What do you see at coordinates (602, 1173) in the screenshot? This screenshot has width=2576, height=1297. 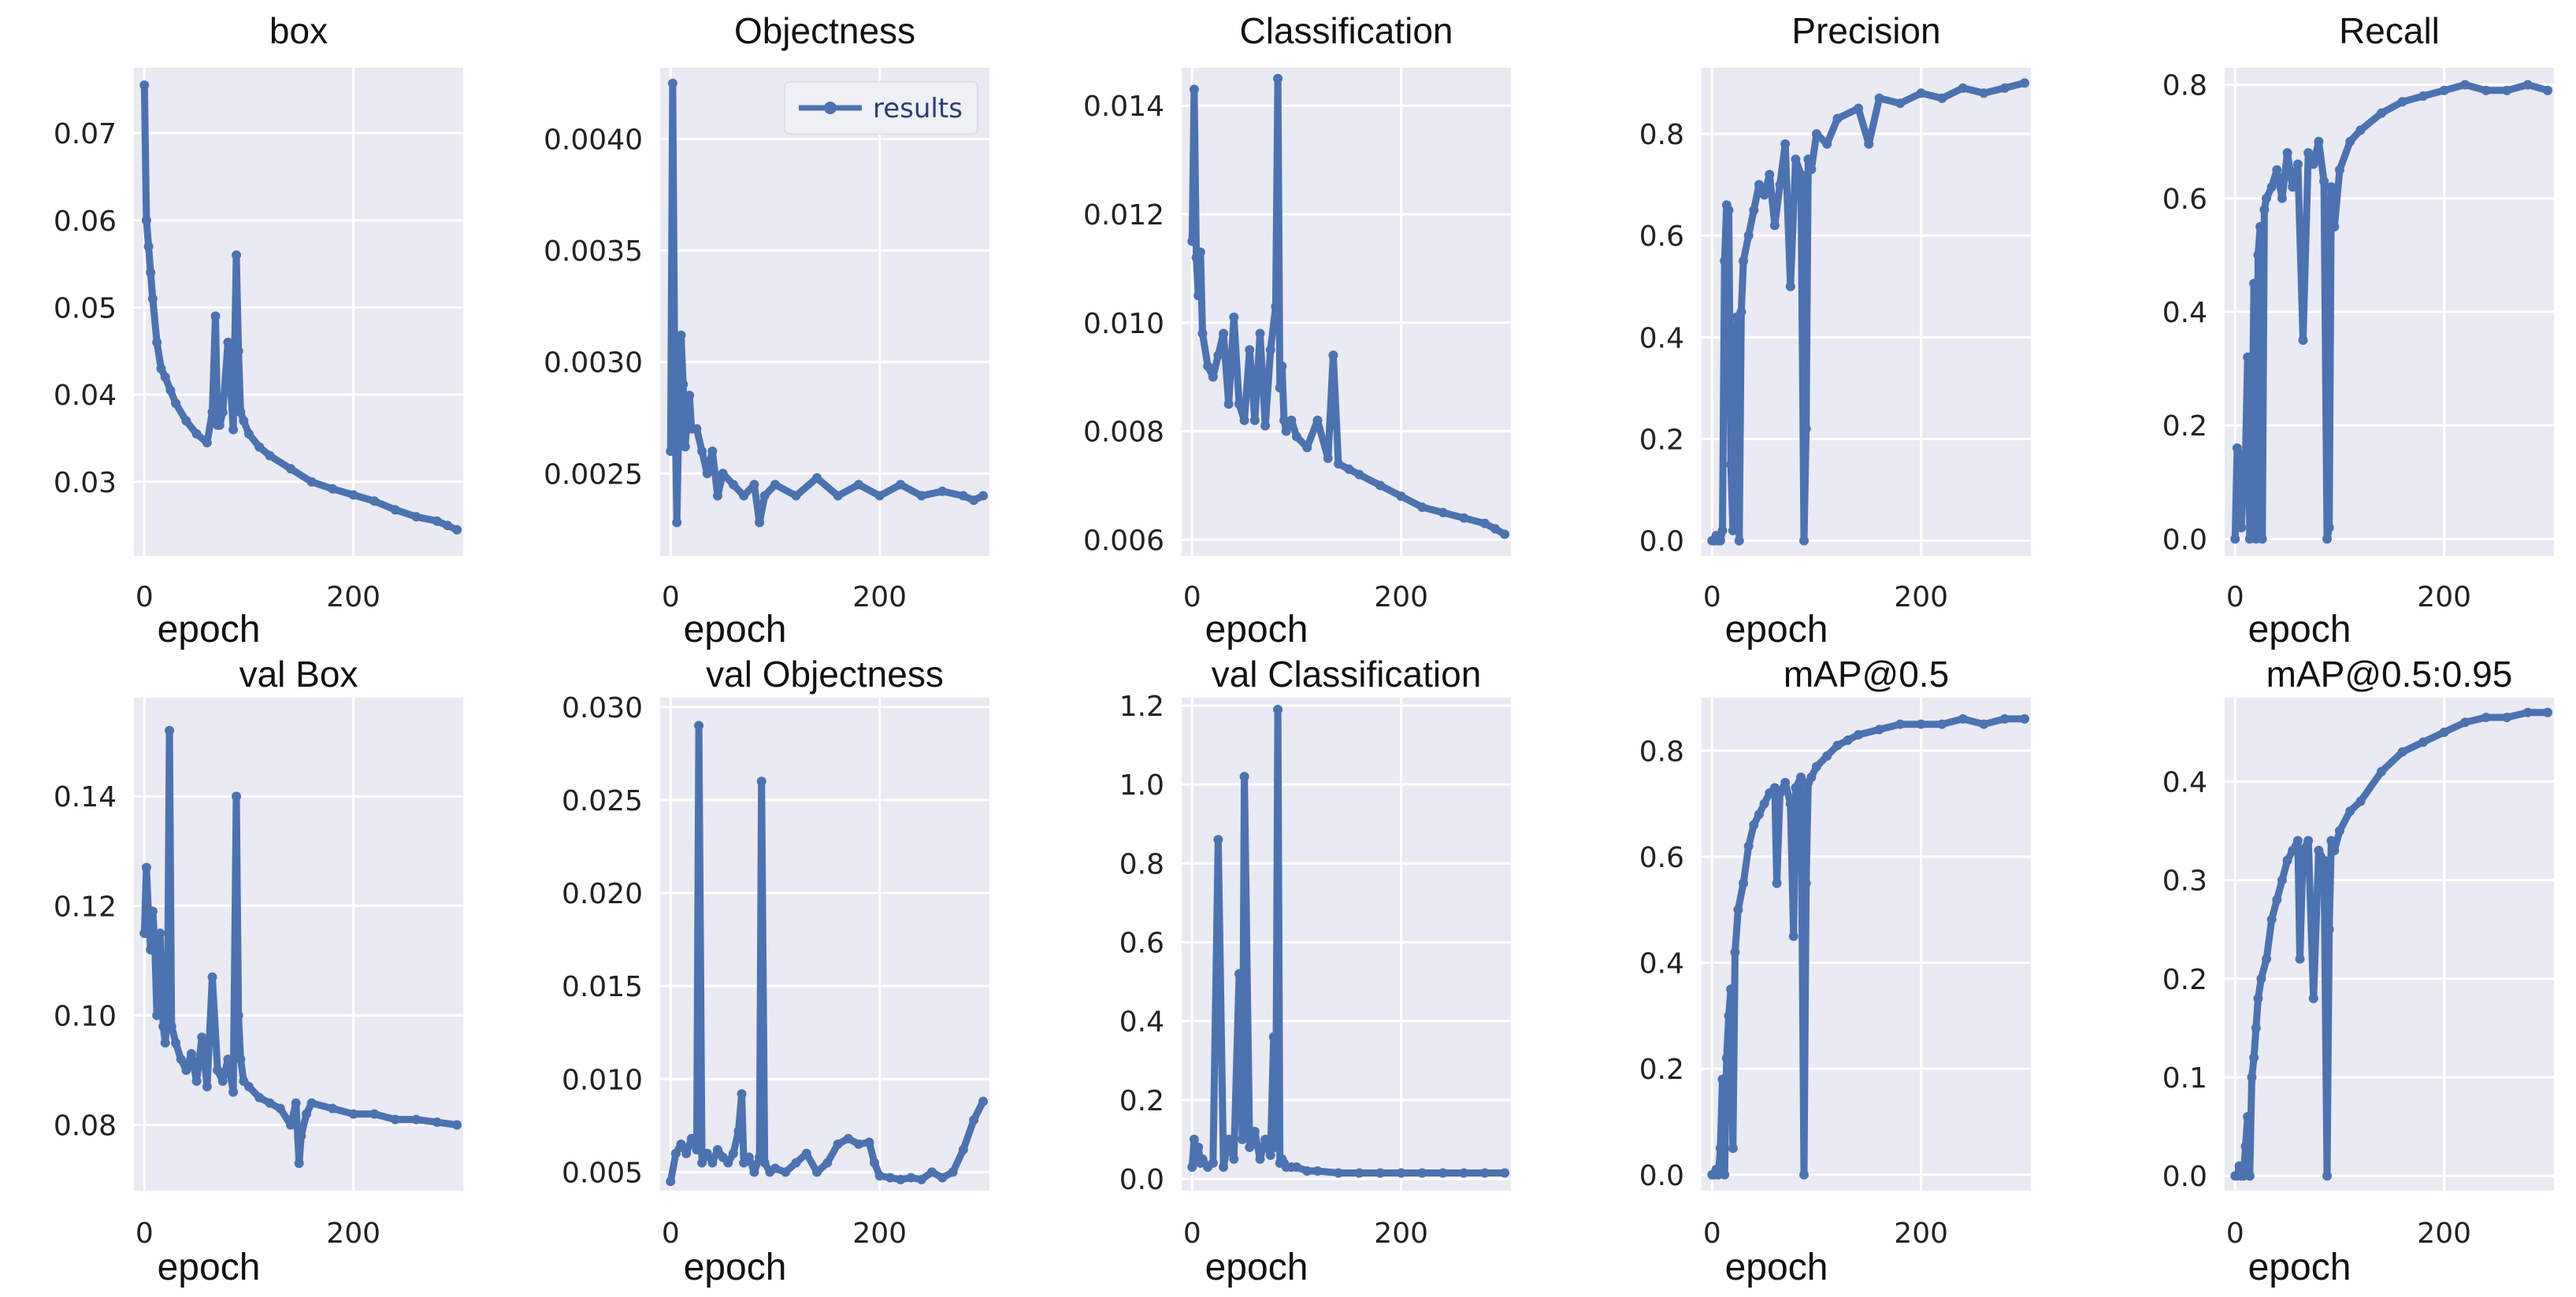 I see `y-tick-label: 0.005` at bounding box center [602, 1173].